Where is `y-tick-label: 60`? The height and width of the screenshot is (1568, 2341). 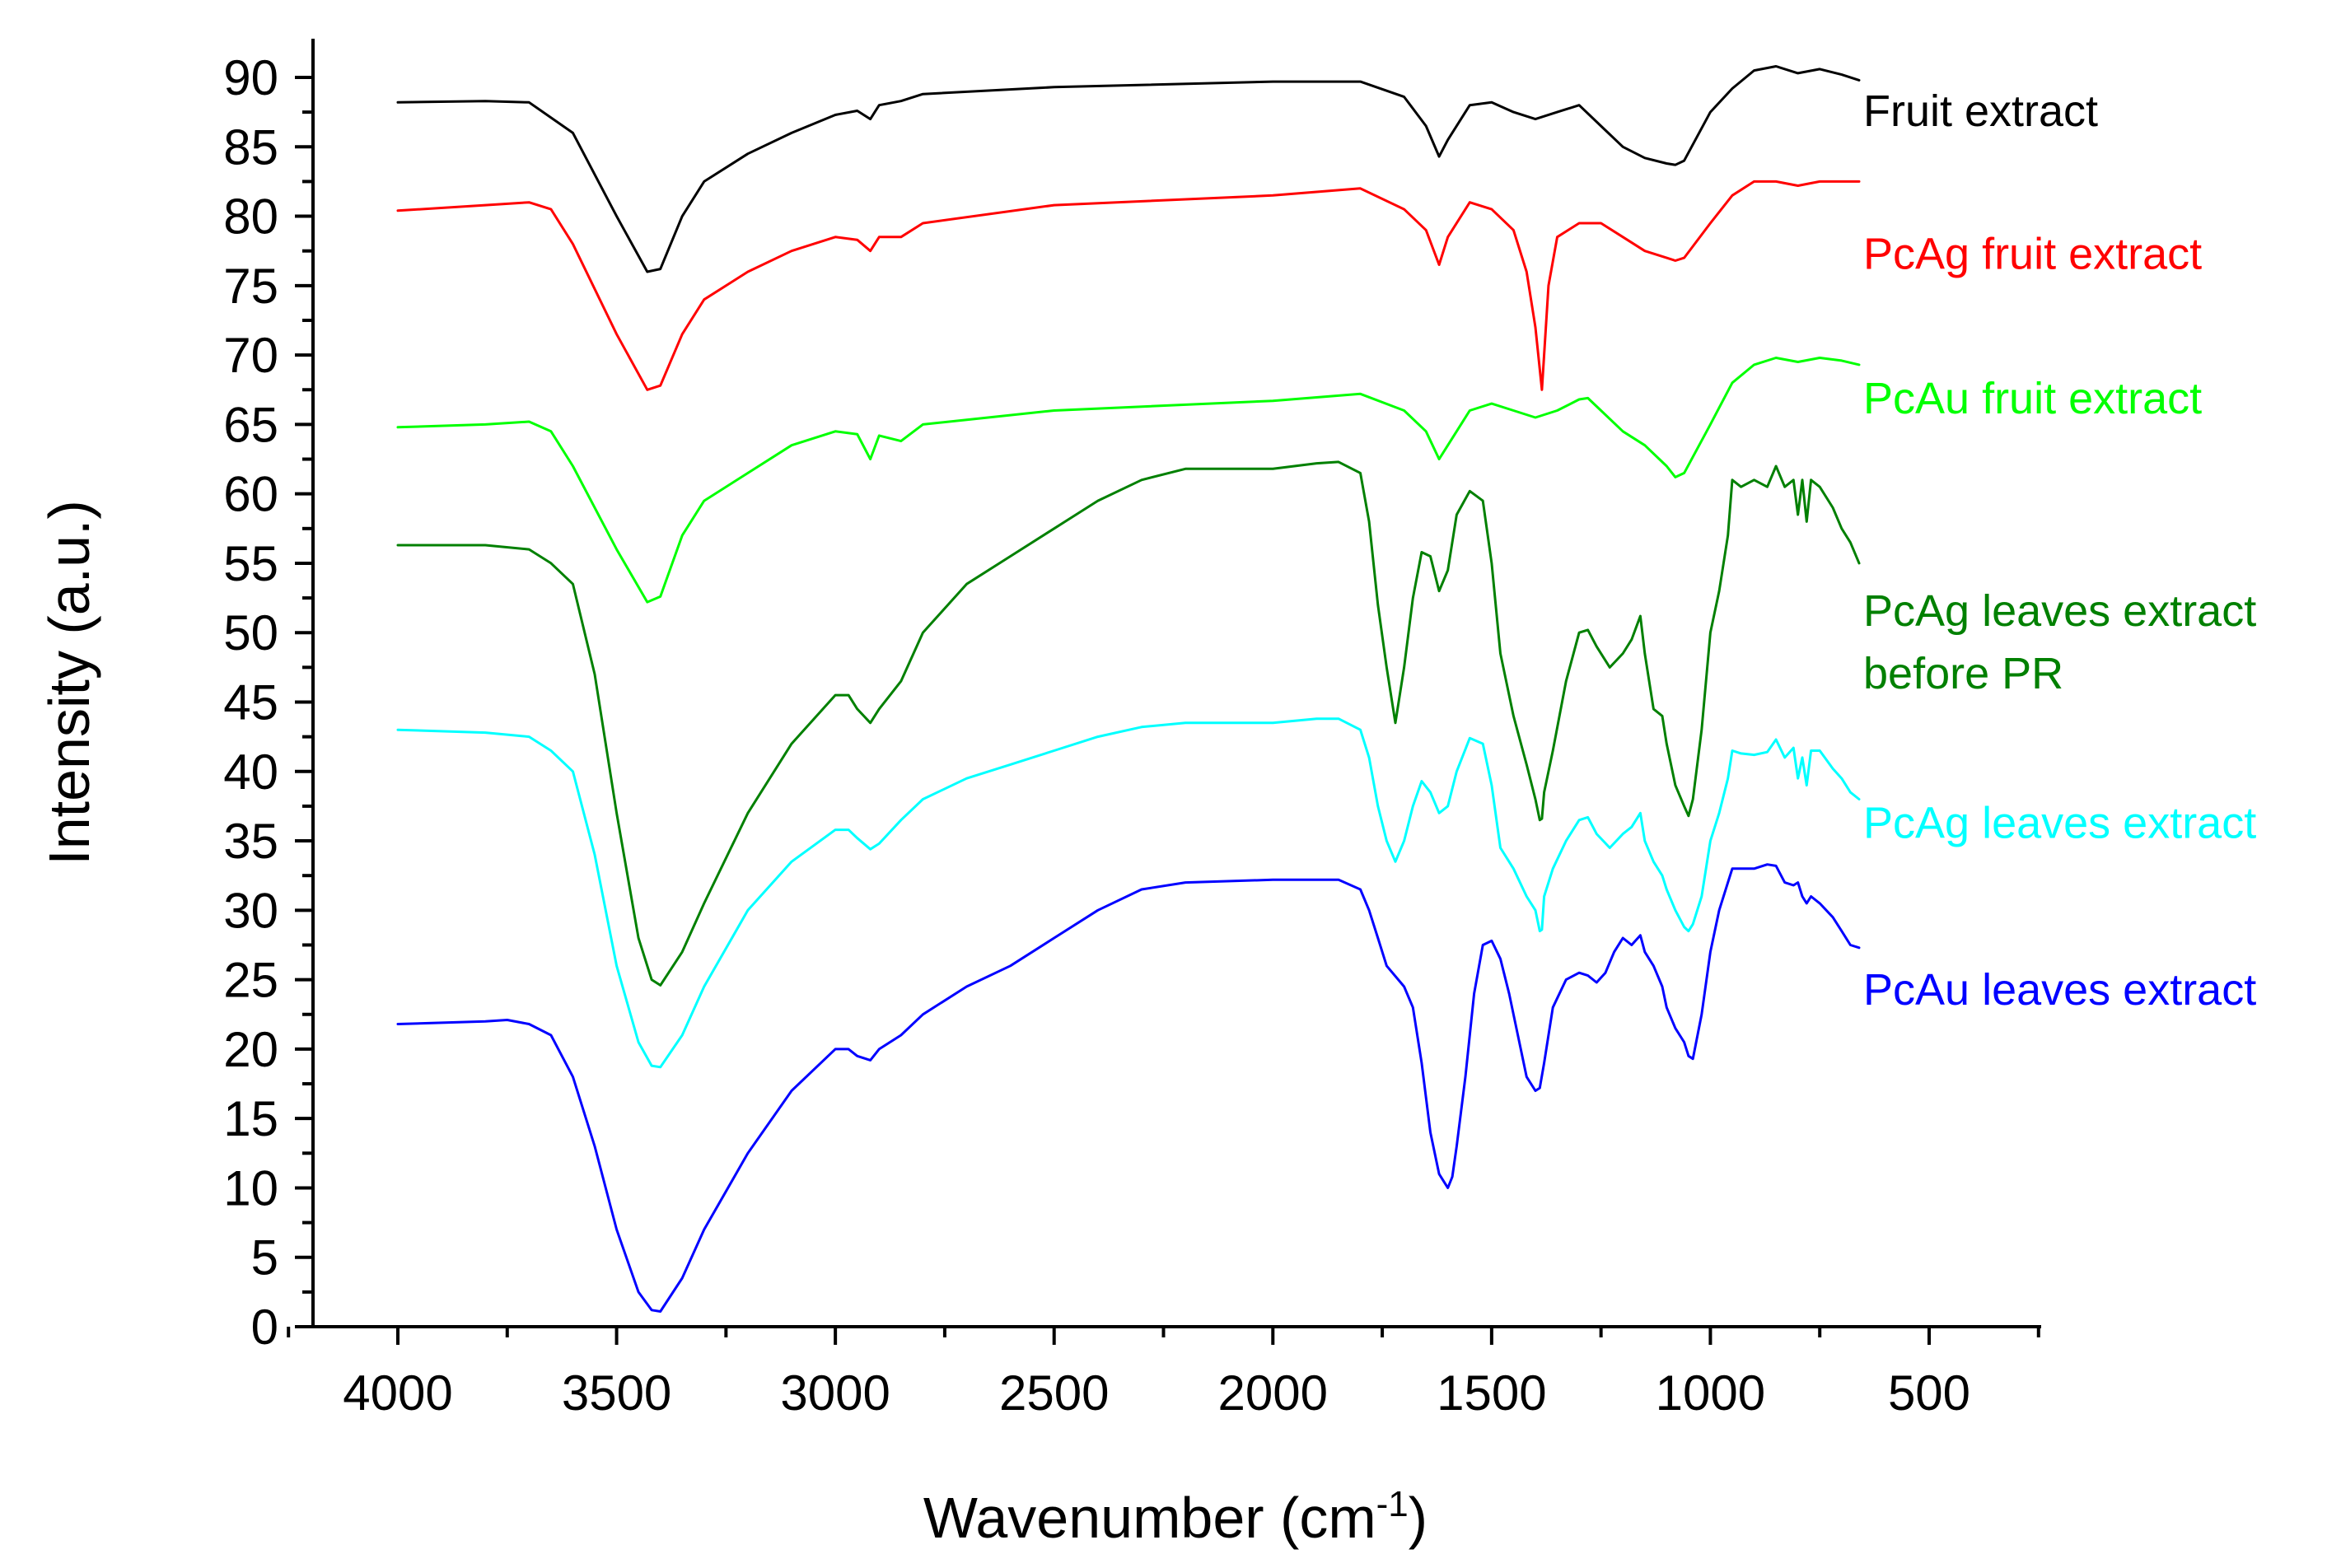 y-tick-label: 60 is located at coordinates (250, 494).